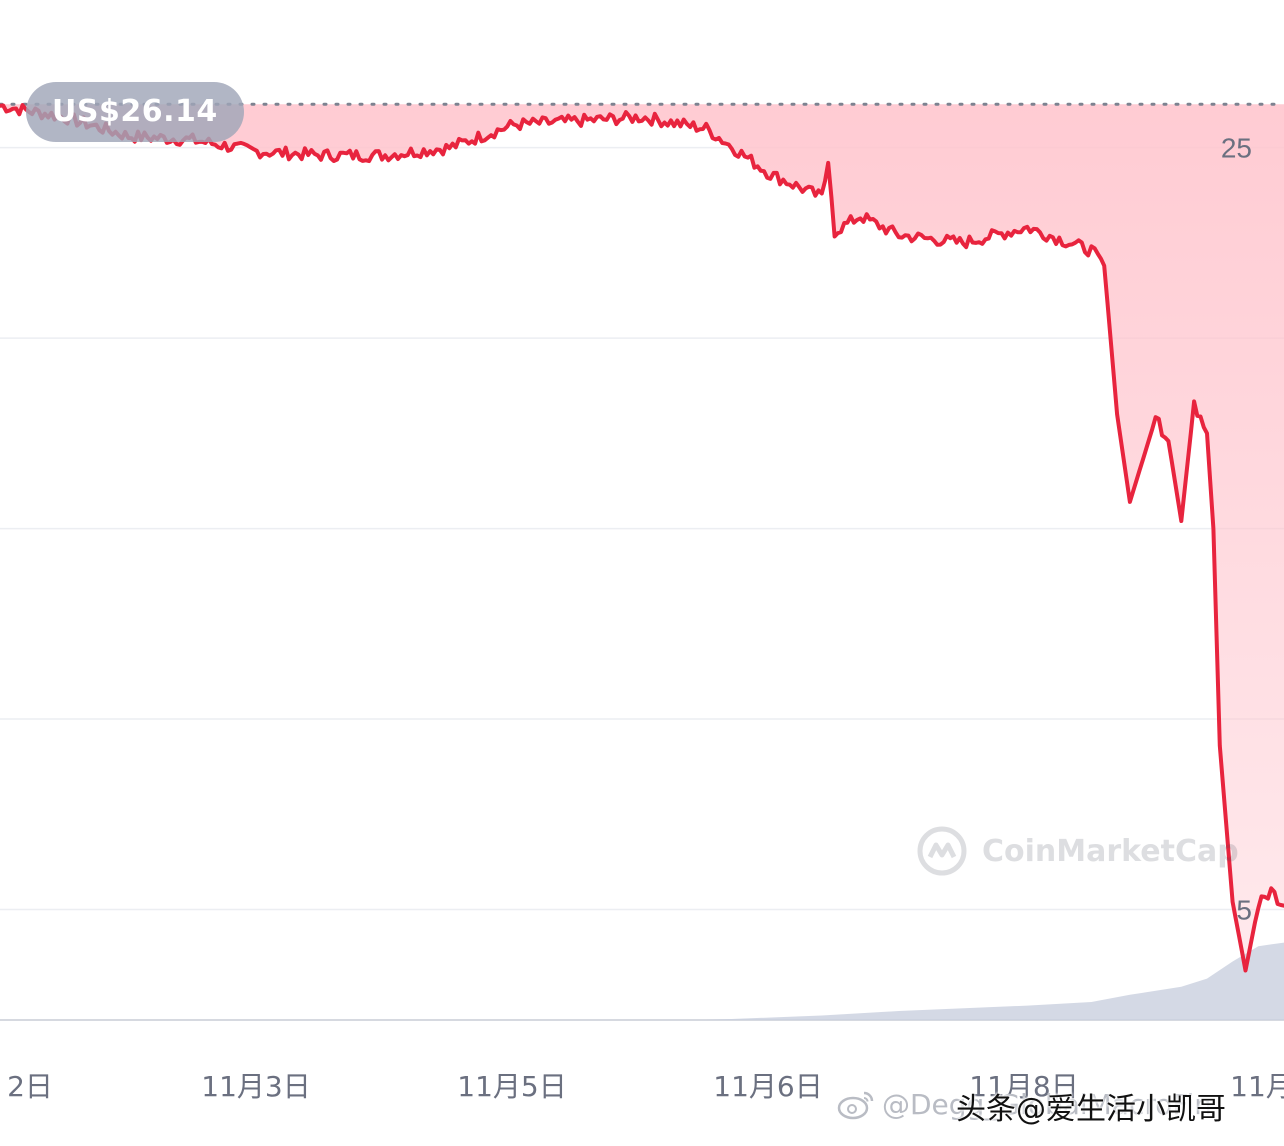 This screenshot has width=1284, height=1146. I want to click on coinmarketcap-watermark: CoinMarketCap, so click(1077, 851).